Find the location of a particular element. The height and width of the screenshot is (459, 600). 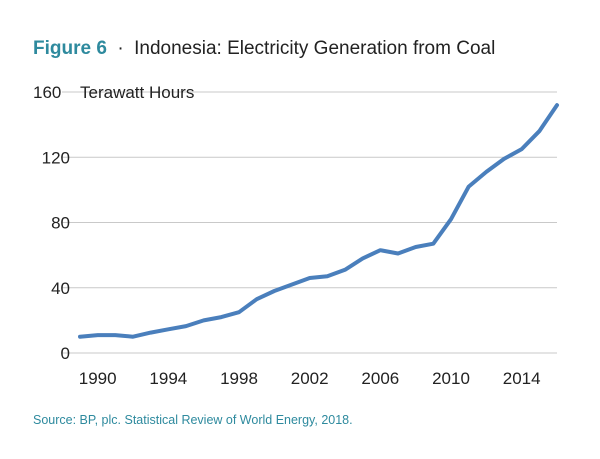

y-tick-label: 120 is located at coordinates (56, 157).